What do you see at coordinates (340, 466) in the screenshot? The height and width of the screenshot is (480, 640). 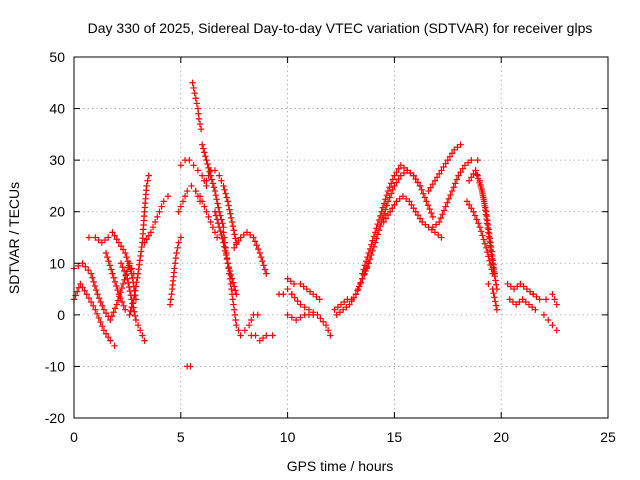 I see `x-axis-label: GPS time / hours` at bounding box center [340, 466].